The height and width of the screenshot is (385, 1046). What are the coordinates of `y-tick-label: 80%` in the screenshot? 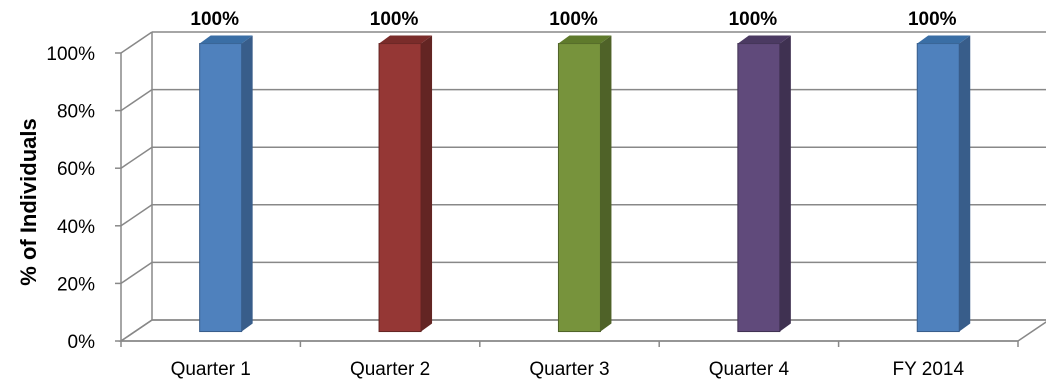 It's located at (76, 112).